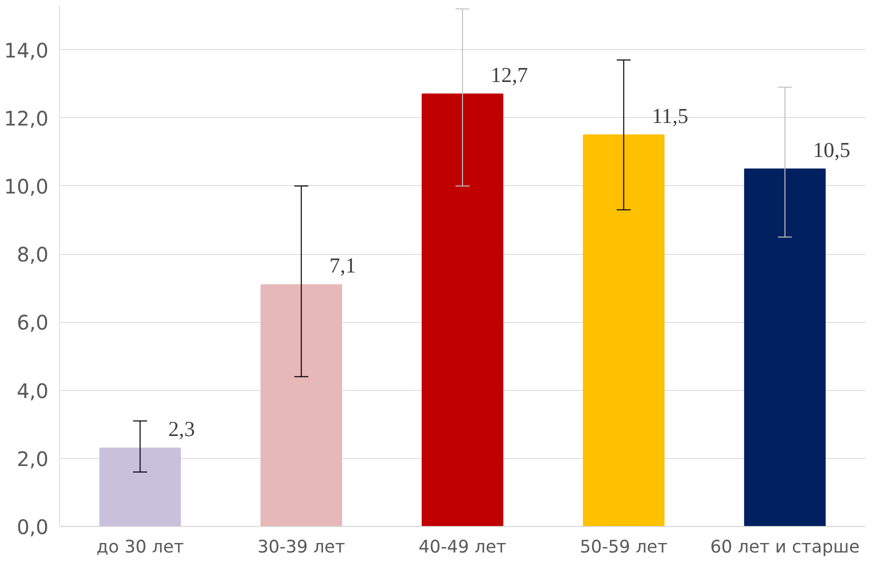 This screenshot has height=566, width=879. What do you see at coordinates (181, 429) in the screenshot?
I see `data-label: 2,3` at bounding box center [181, 429].